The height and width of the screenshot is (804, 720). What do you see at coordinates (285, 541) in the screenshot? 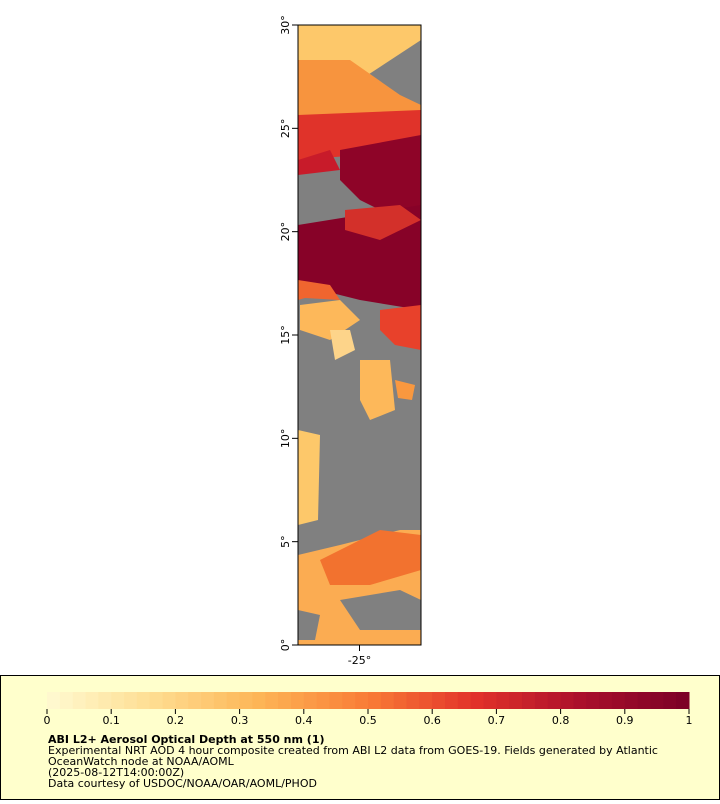
I see `y-tick-label: 5°` at bounding box center [285, 541].